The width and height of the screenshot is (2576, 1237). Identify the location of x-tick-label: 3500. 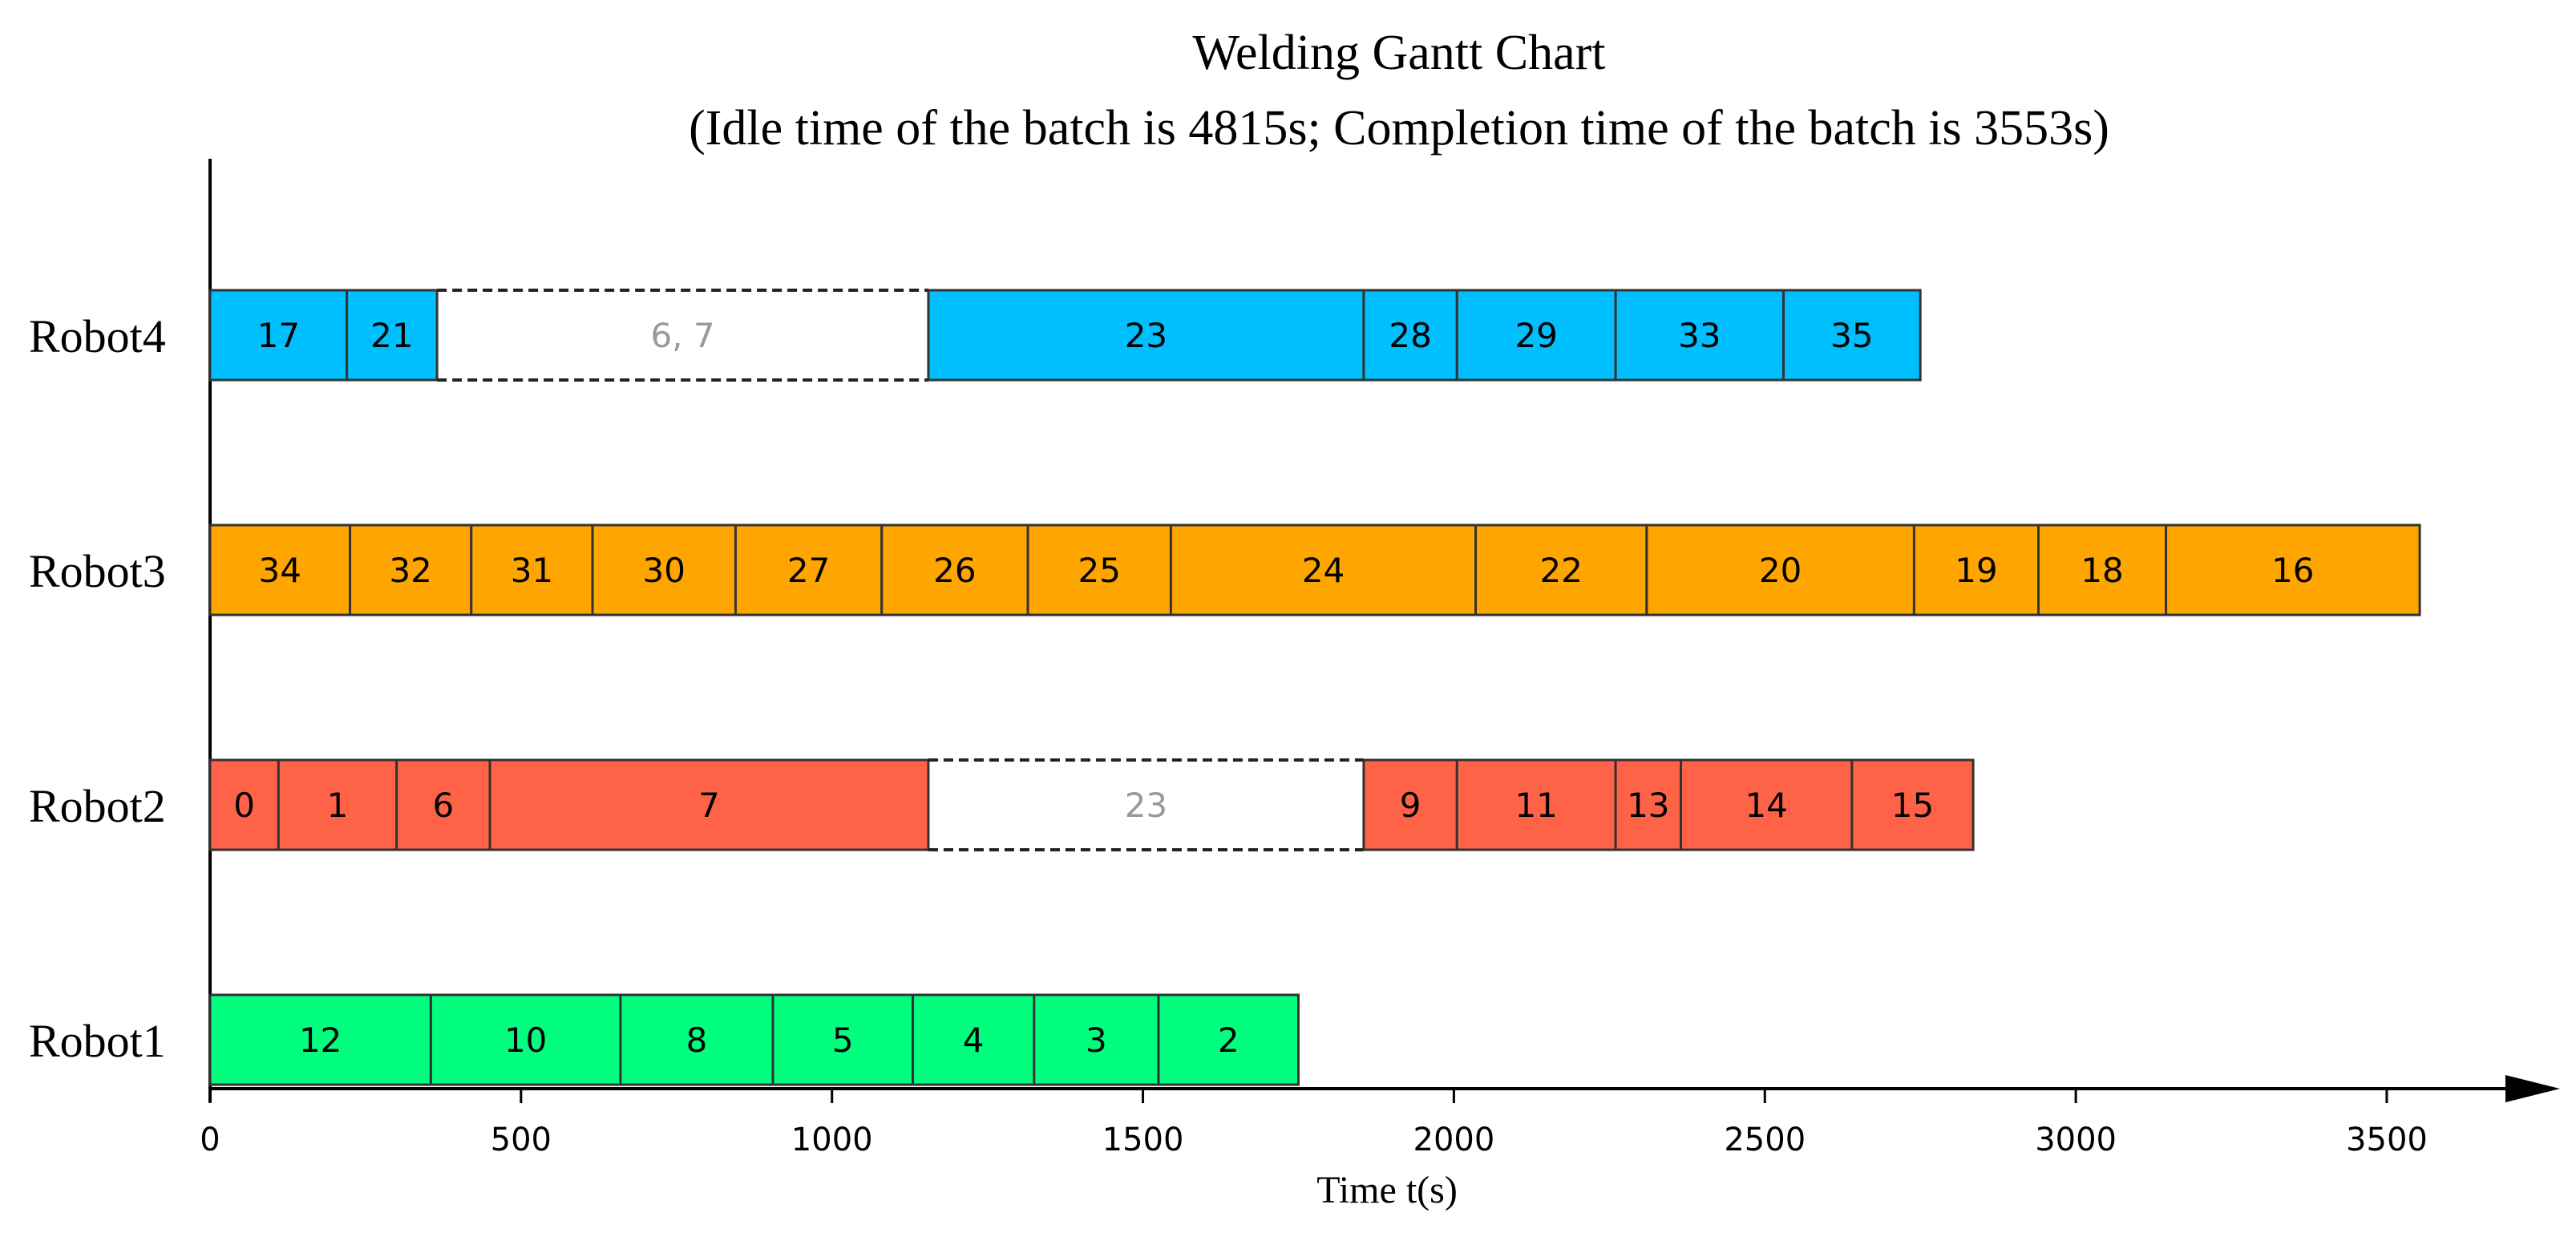
(2387, 1140).